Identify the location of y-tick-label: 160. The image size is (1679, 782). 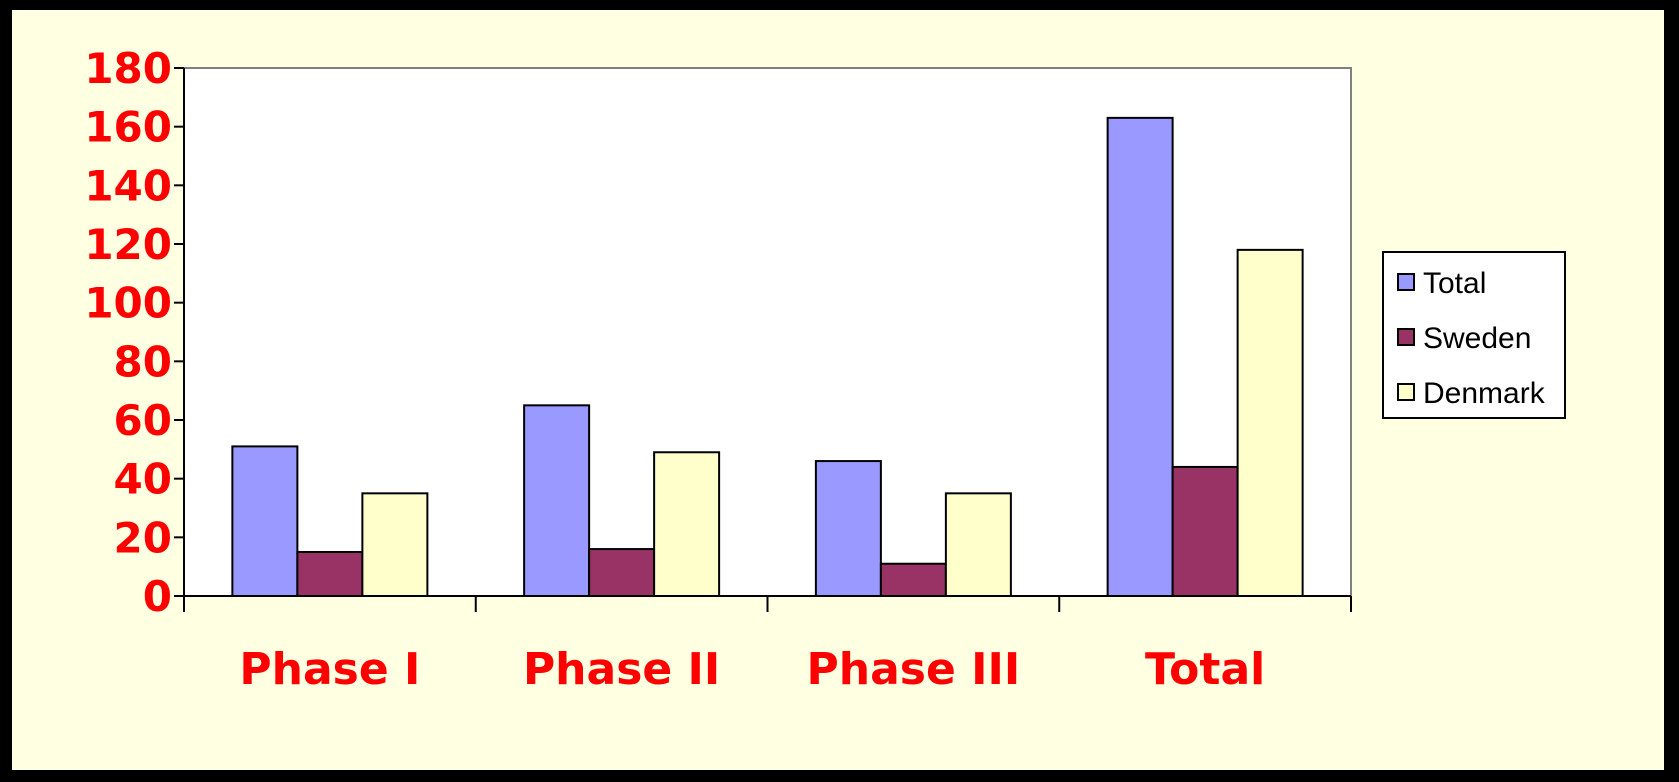
(128, 127).